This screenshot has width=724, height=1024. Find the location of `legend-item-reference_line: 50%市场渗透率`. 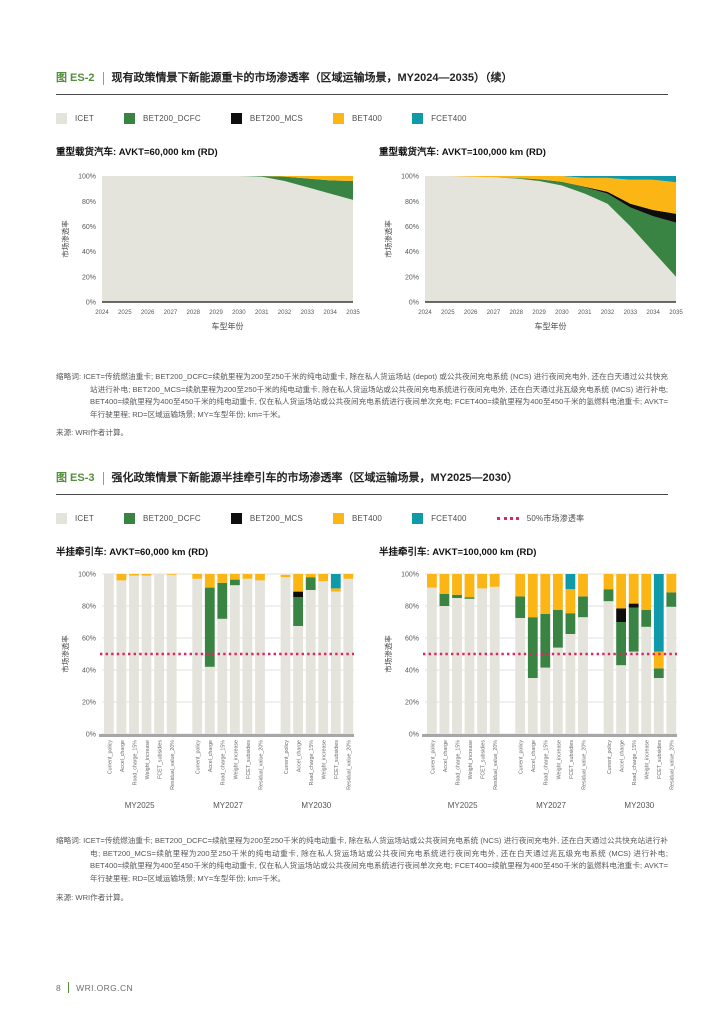

legend-item-reference_line: 50%市场渗透率 is located at coordinates (540, 518).